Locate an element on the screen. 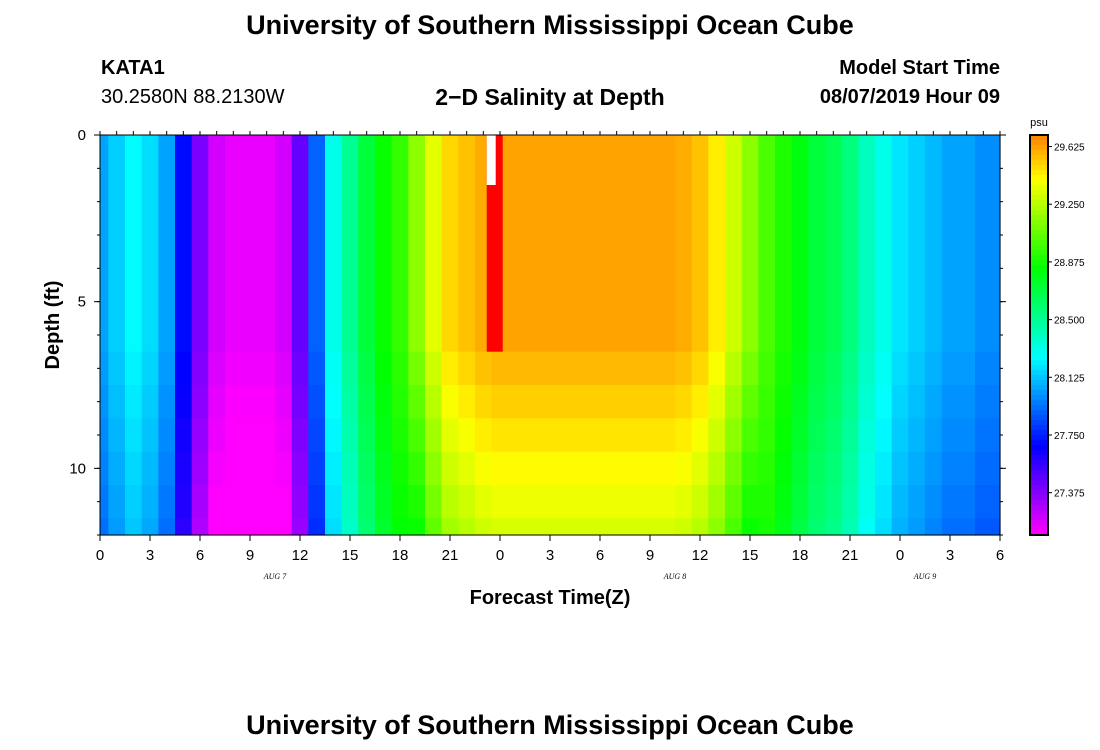 Image resolution: width=1100 pixels, height=750 pixels. x-tick-label: 15 is located at coordinates (750, 555).